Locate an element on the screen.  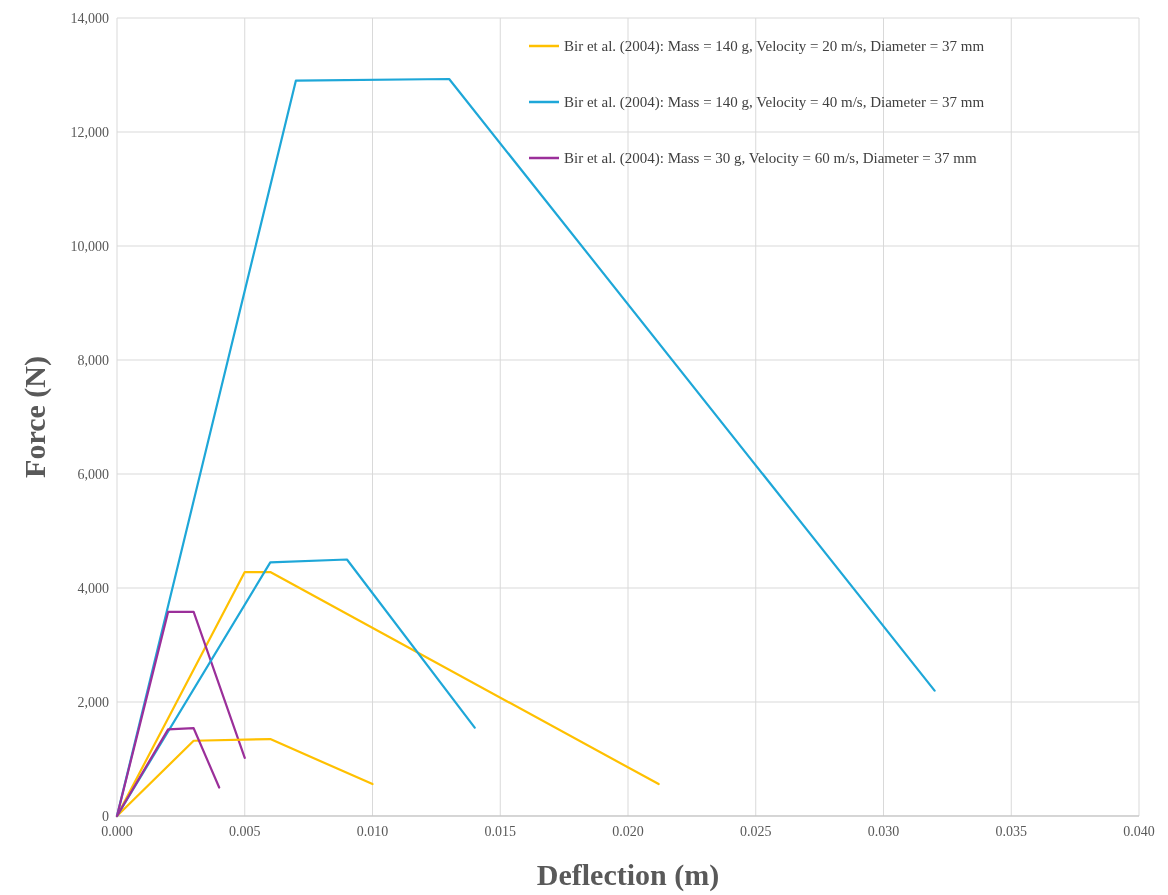
x-tick-label: 0.030 is located at coordinates (883, 831).